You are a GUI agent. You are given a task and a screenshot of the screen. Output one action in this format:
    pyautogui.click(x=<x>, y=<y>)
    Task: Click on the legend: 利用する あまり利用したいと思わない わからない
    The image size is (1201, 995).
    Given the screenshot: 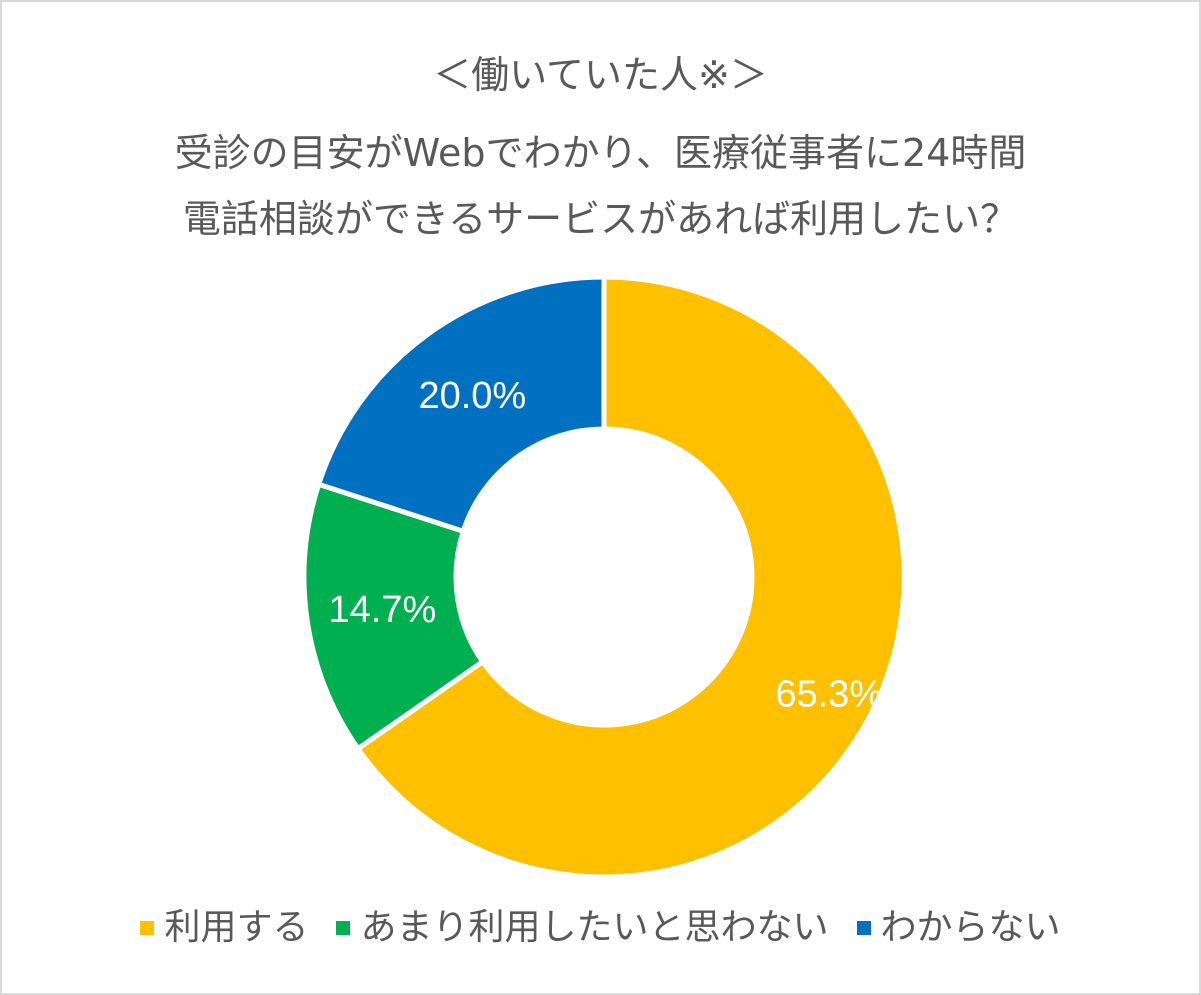 What is the action you would take?
    pyautogui.click(x=600, y=928)
    